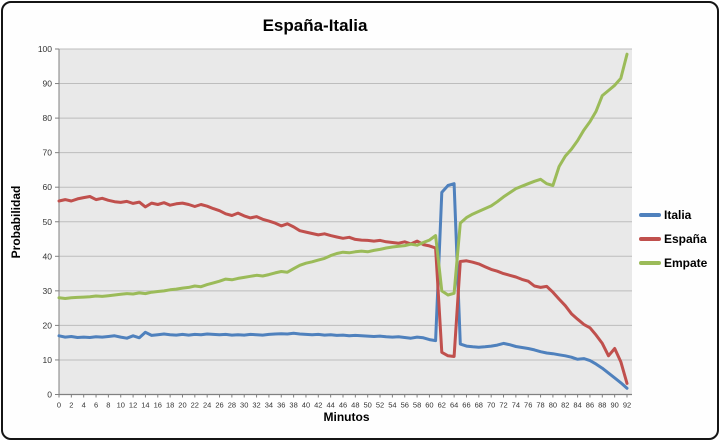 The image size is (720, 441). Describe the element at coordinates (650, 239) in the screenshot. I see `legend-swatch-espana-icon` at that location.